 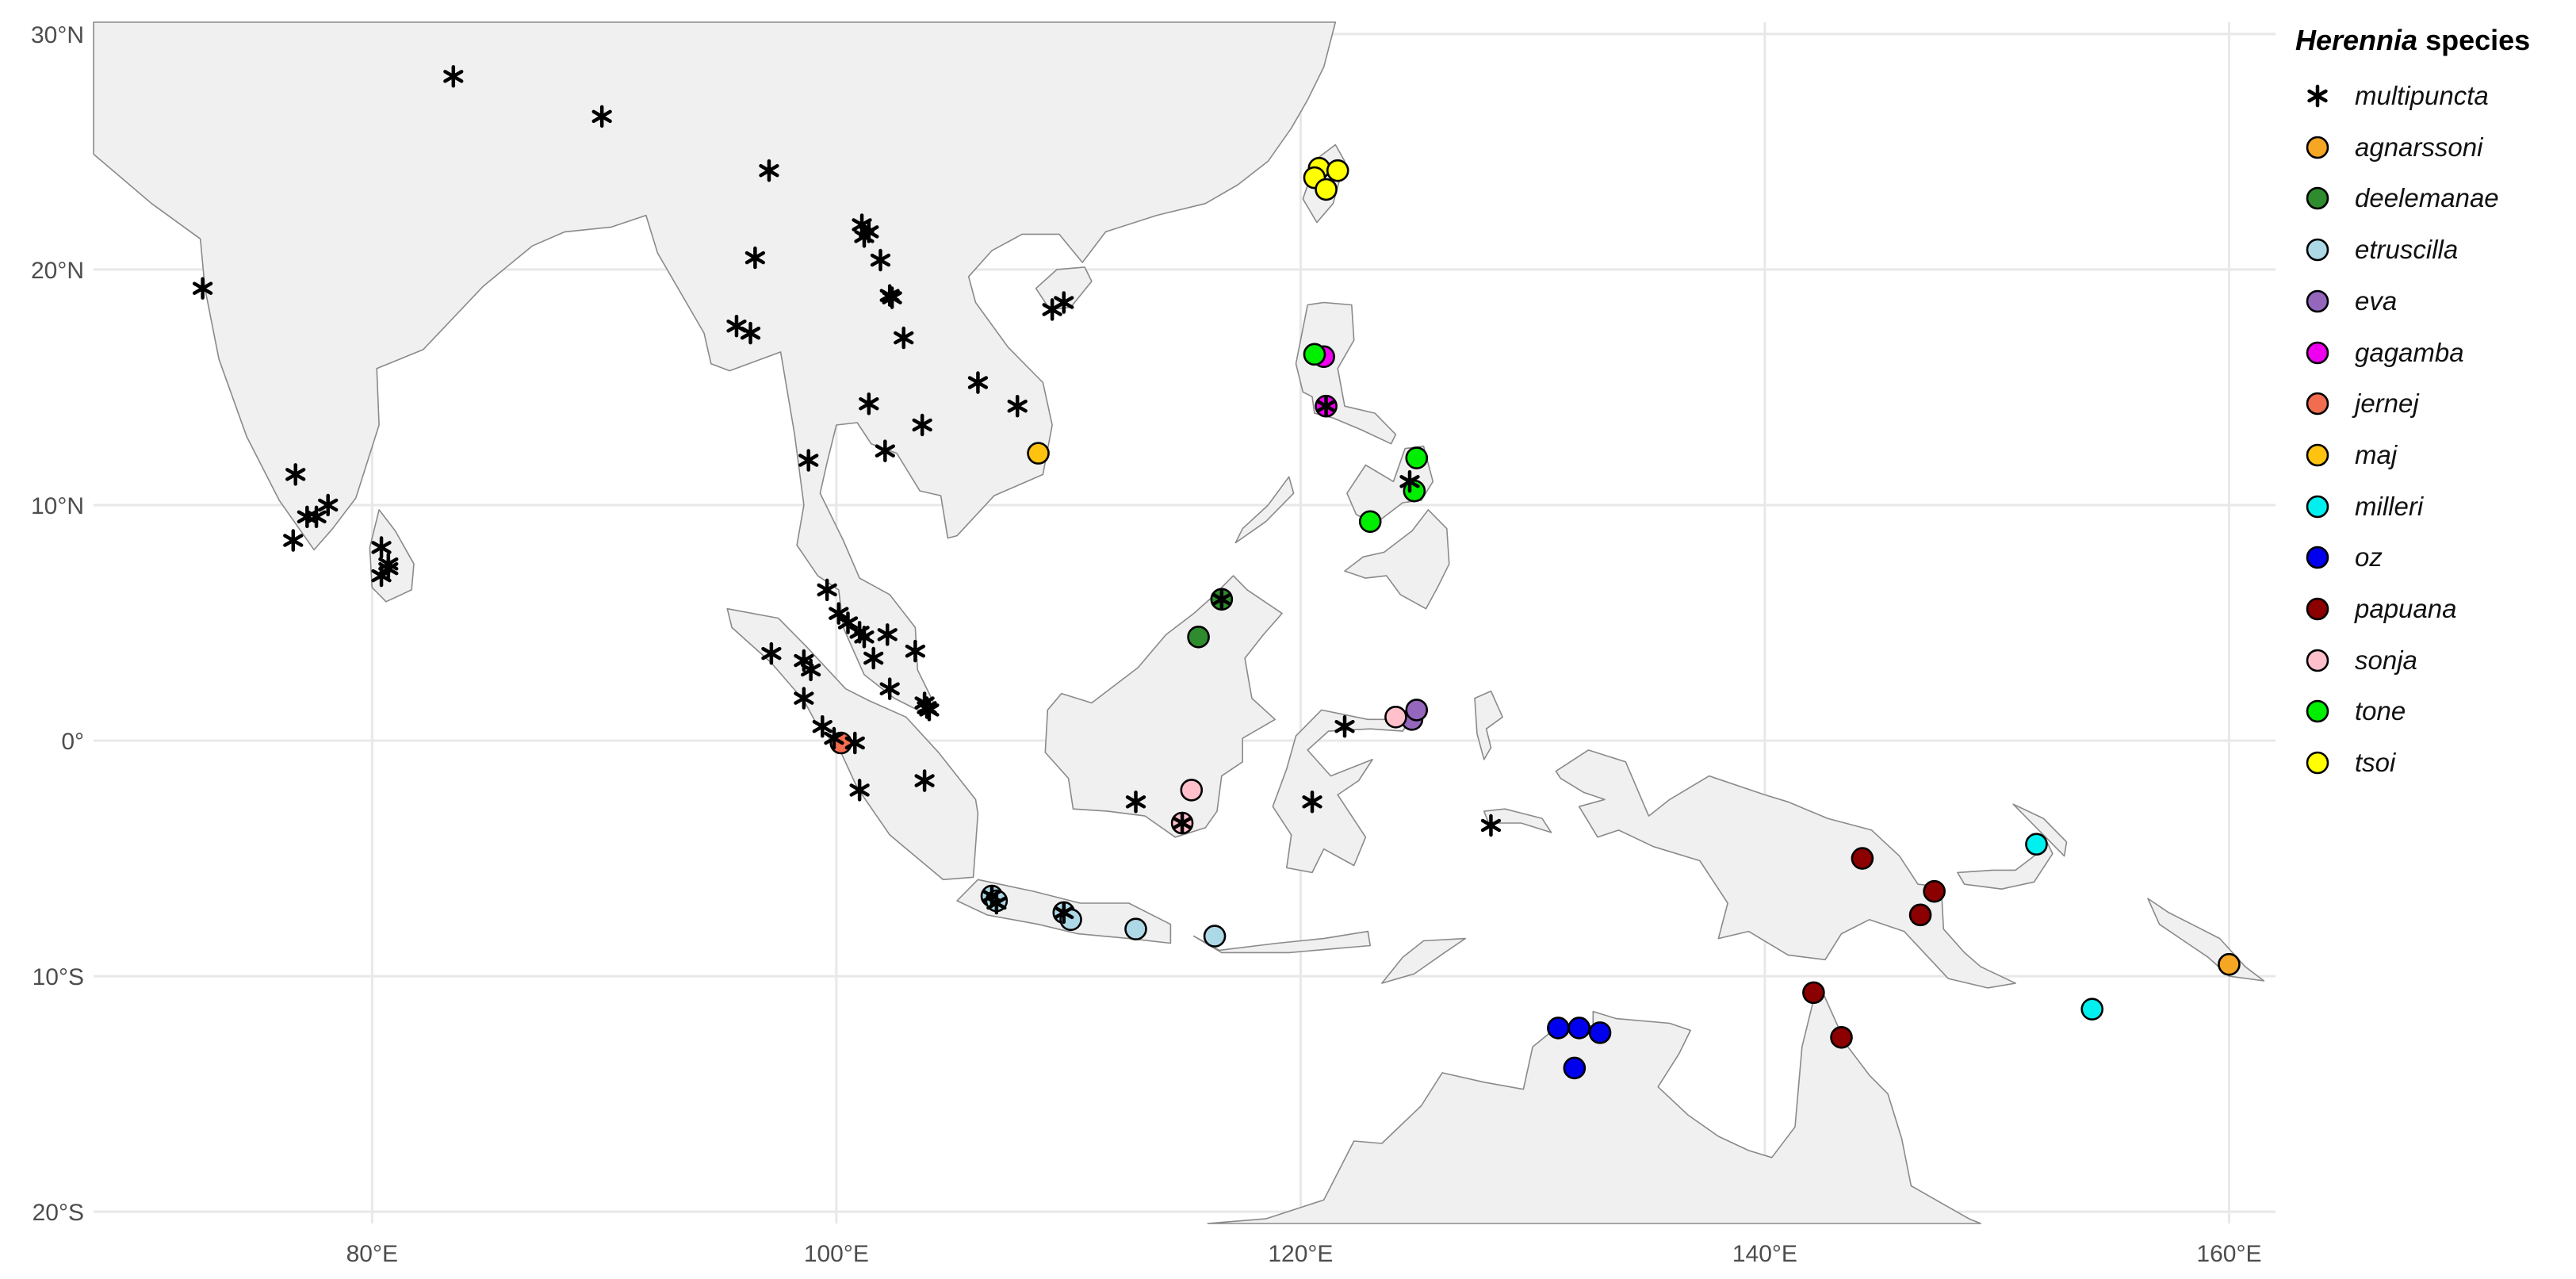 I want to click on latitude-axis: 30°N 20°N 10°N 0° 10°S 20°S, so click(x=57, y=624).